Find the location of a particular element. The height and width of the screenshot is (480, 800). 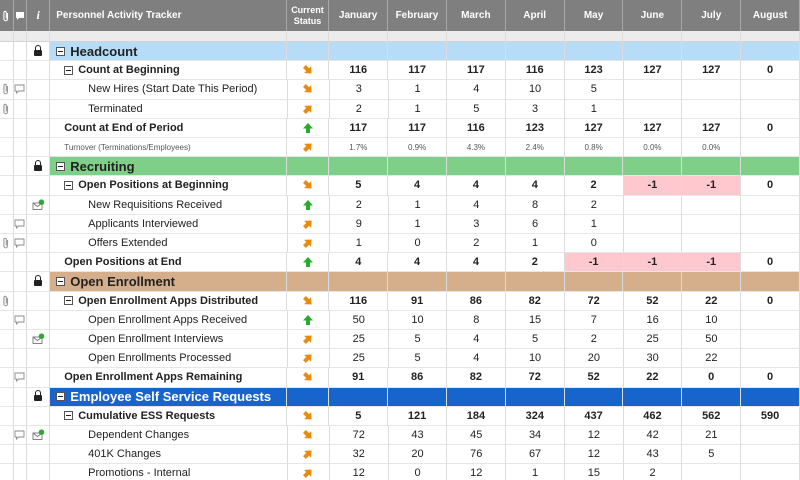

month-value-cell: 34 is located at coordinates (535, 436).